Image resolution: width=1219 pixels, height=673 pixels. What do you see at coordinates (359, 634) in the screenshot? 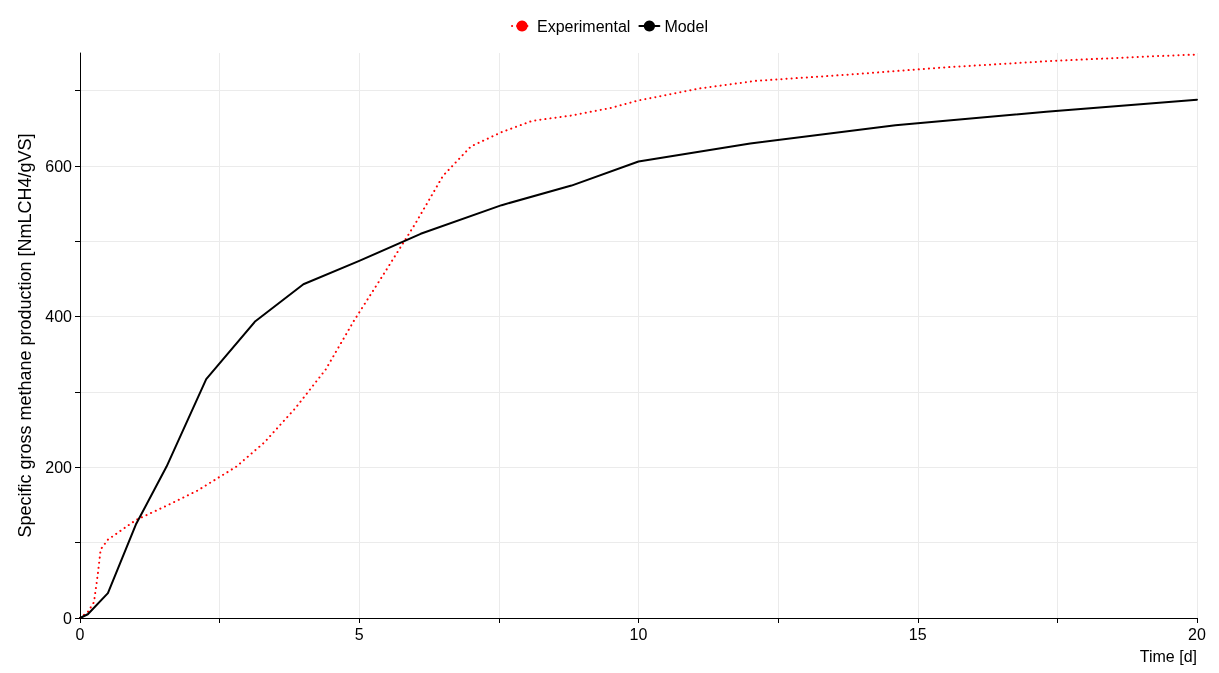
I see `x-tick-label: 5` at bounding box center [359, 634].